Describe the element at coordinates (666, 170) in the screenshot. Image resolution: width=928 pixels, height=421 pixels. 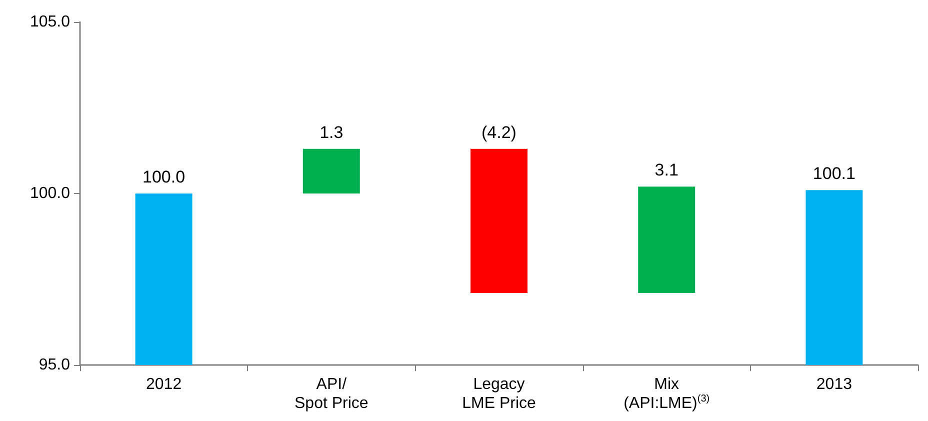
I see `data-label: 3.1` at that location.